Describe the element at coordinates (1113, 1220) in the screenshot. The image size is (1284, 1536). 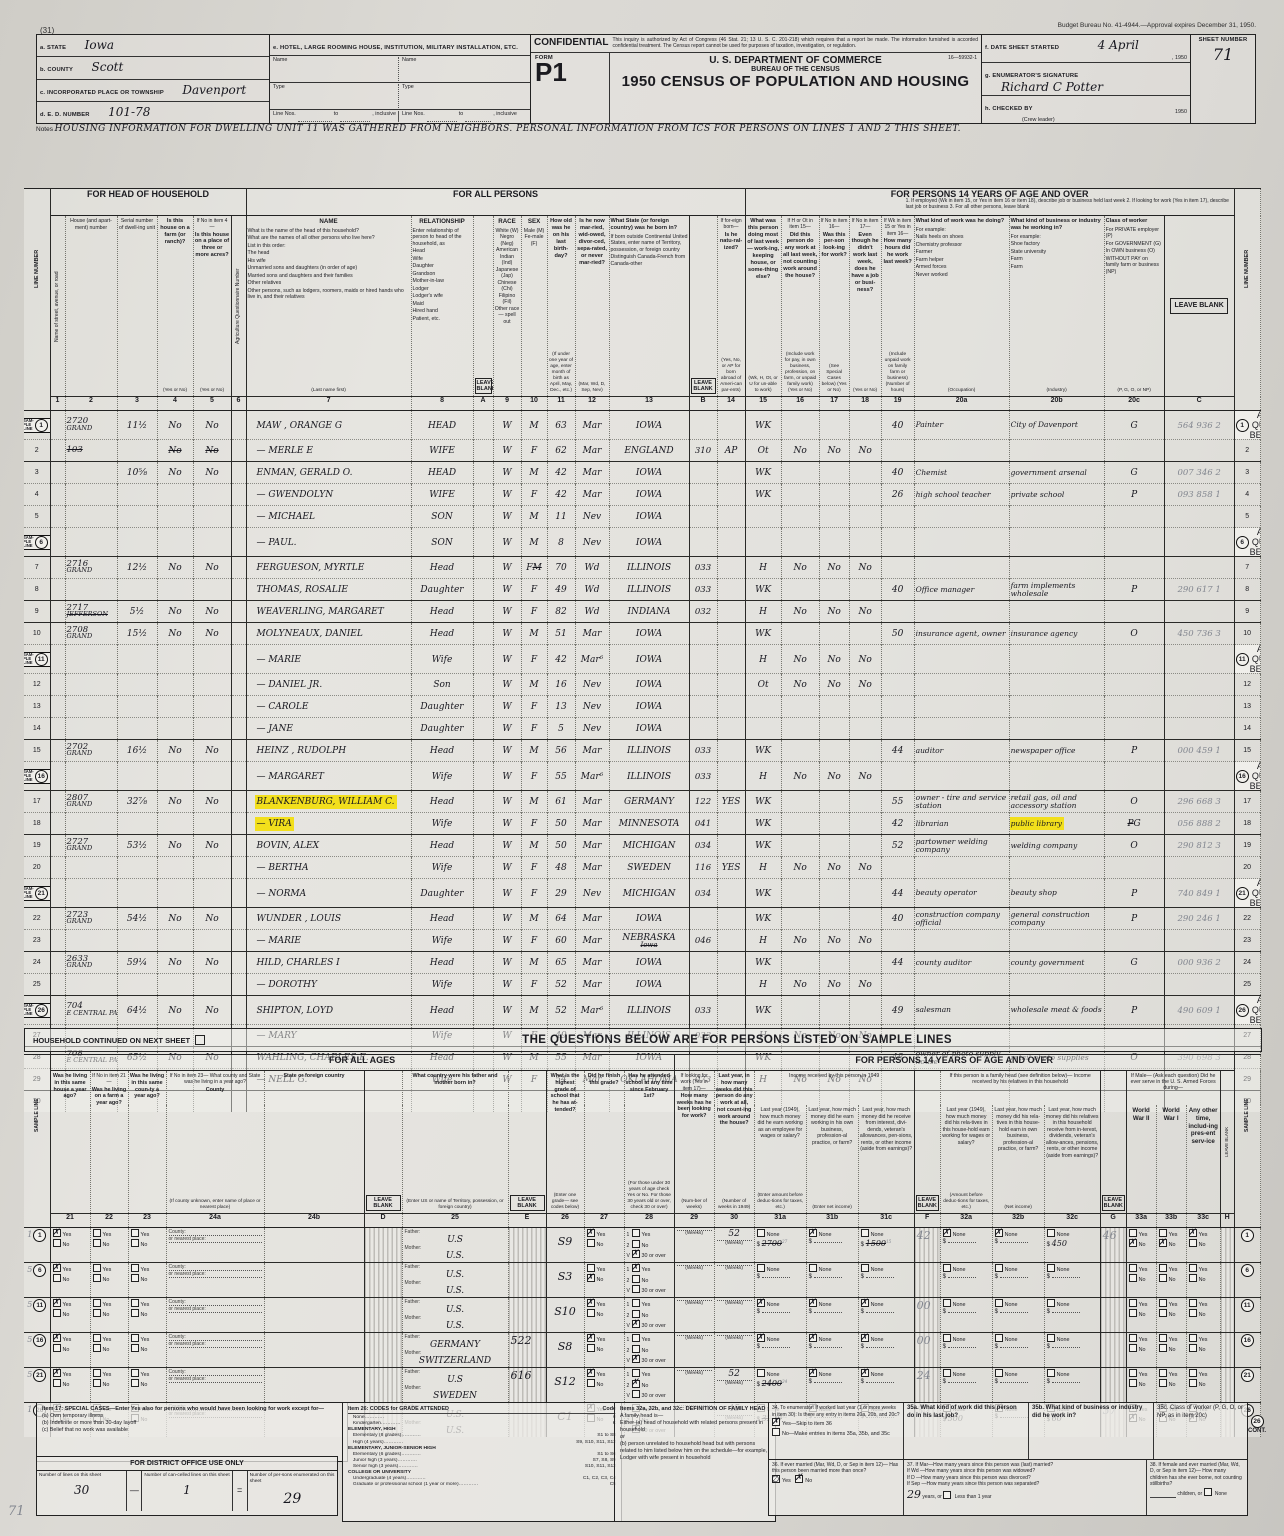
I see `col-number-g: G` at that location.